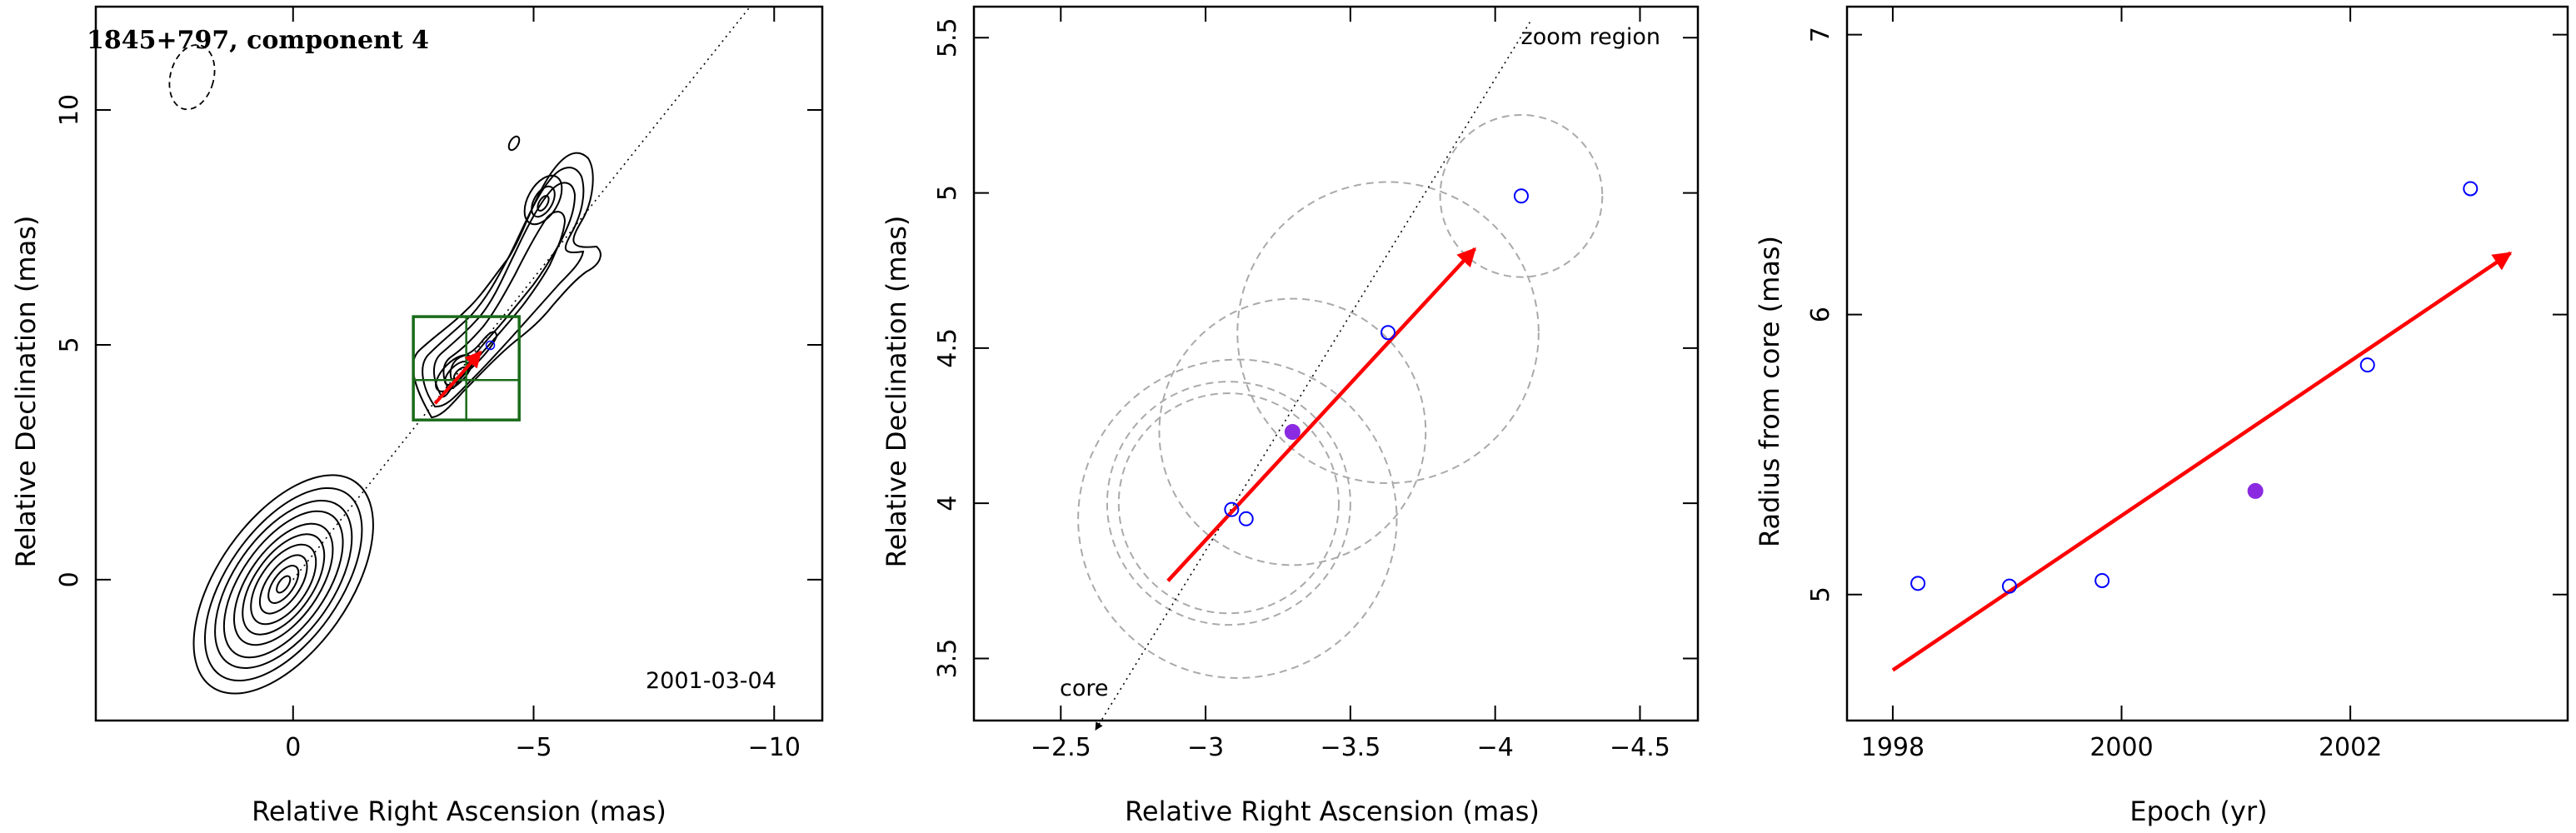 Image resolution: width=2576 pixels, height=833 pixels. I want to click on panel1-ytick-label: 5, so click(947, 193).